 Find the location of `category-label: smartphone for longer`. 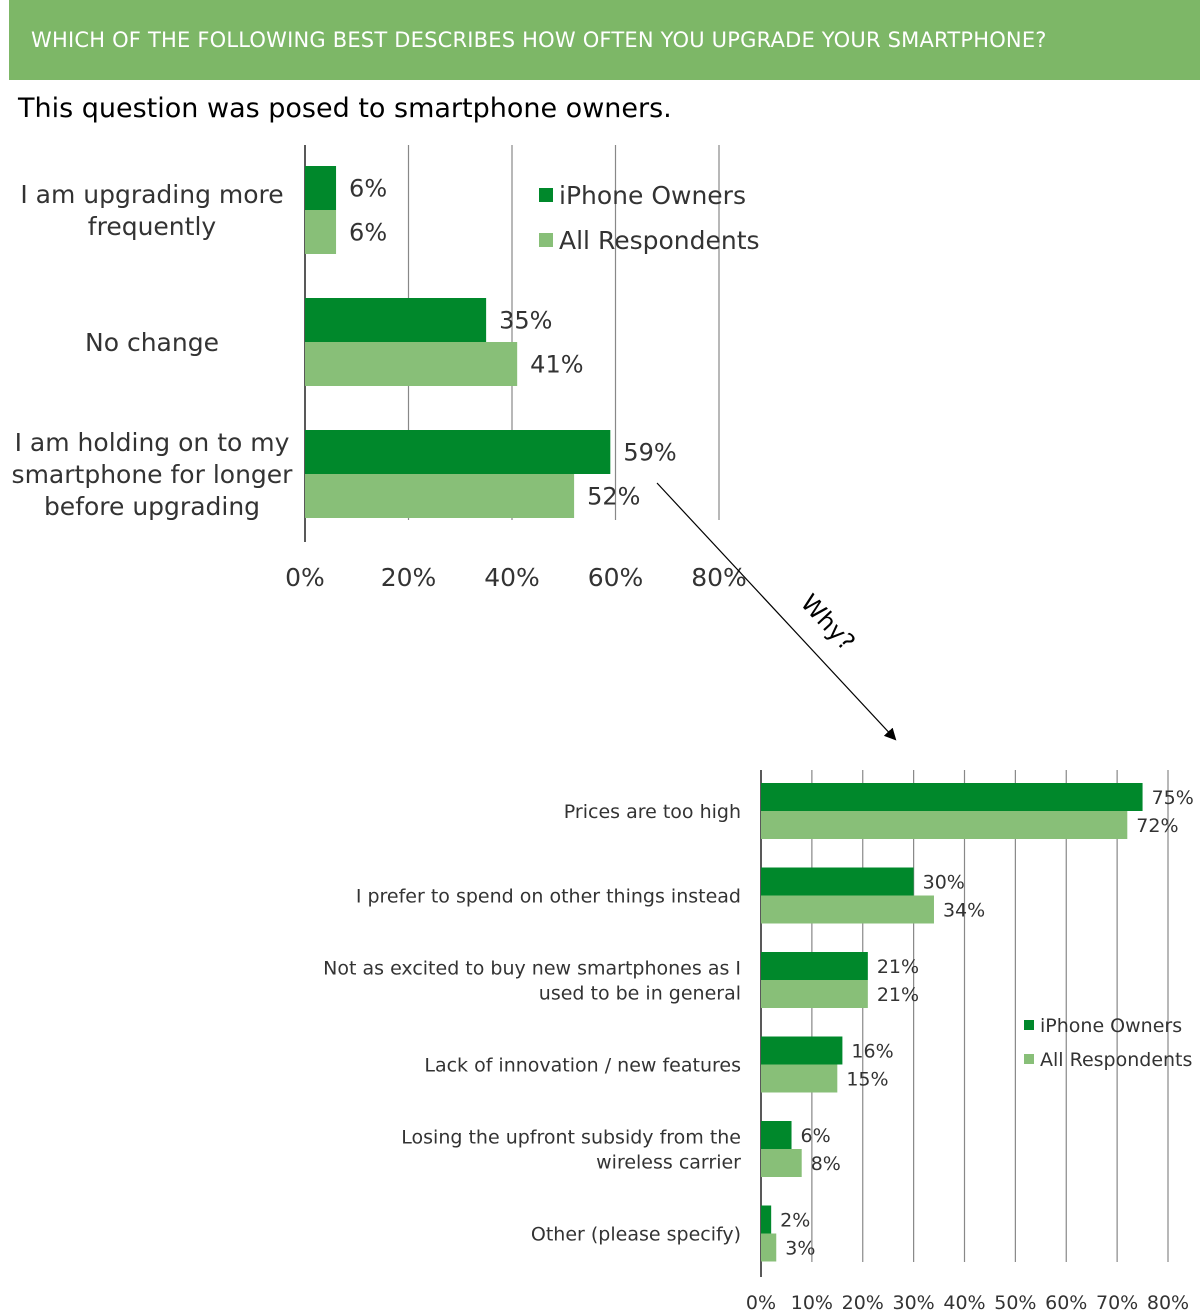

category-label: smartphone for longer is located at coordinates (153, 474).